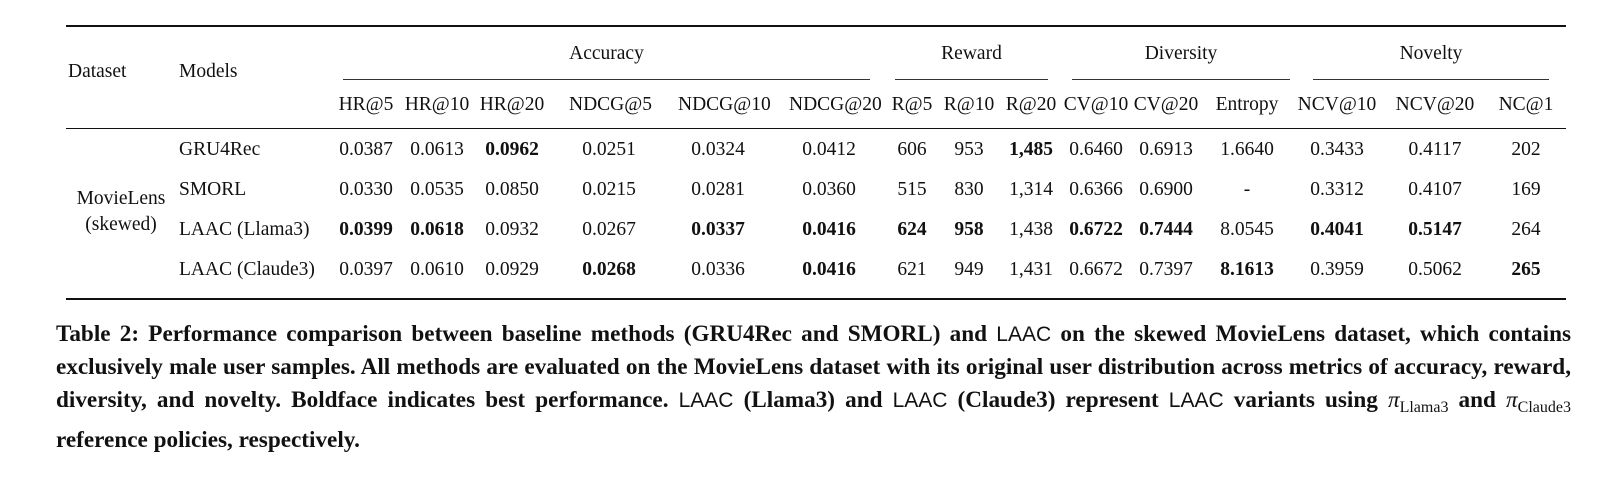 Image resolution: width=1624 pixels, height=479 pixels. Describe the element at coordinates (1181, 53) in the screenshot. I see `group-header-diversity: Diversity` at that location.